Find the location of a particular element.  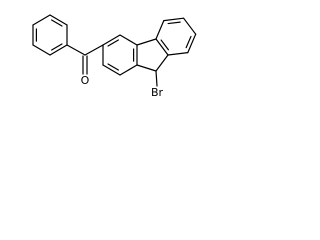

c-br-bond is located at coordinates (156, 78).